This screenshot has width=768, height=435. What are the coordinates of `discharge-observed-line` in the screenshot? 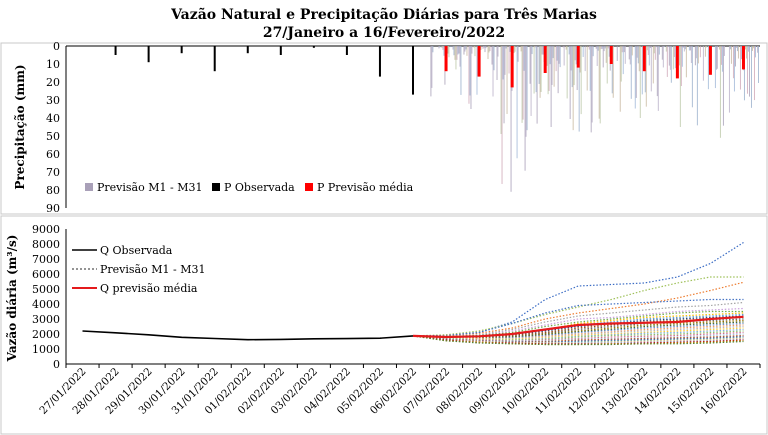 It's located at (248, 335).